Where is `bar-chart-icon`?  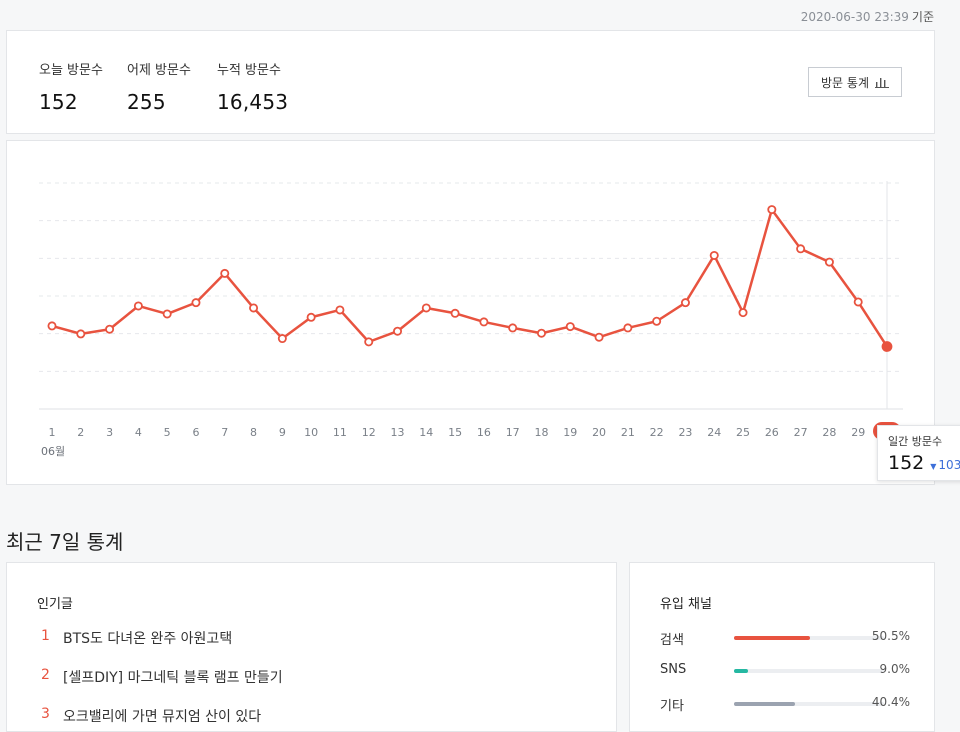
bar-chart-icon is located at coordinates (882, 83).